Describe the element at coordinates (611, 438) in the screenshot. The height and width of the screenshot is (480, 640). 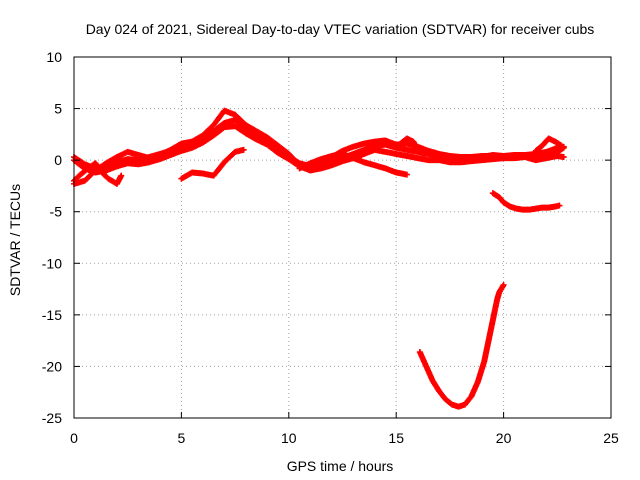
I see `x-tick-label: 25` at that location.